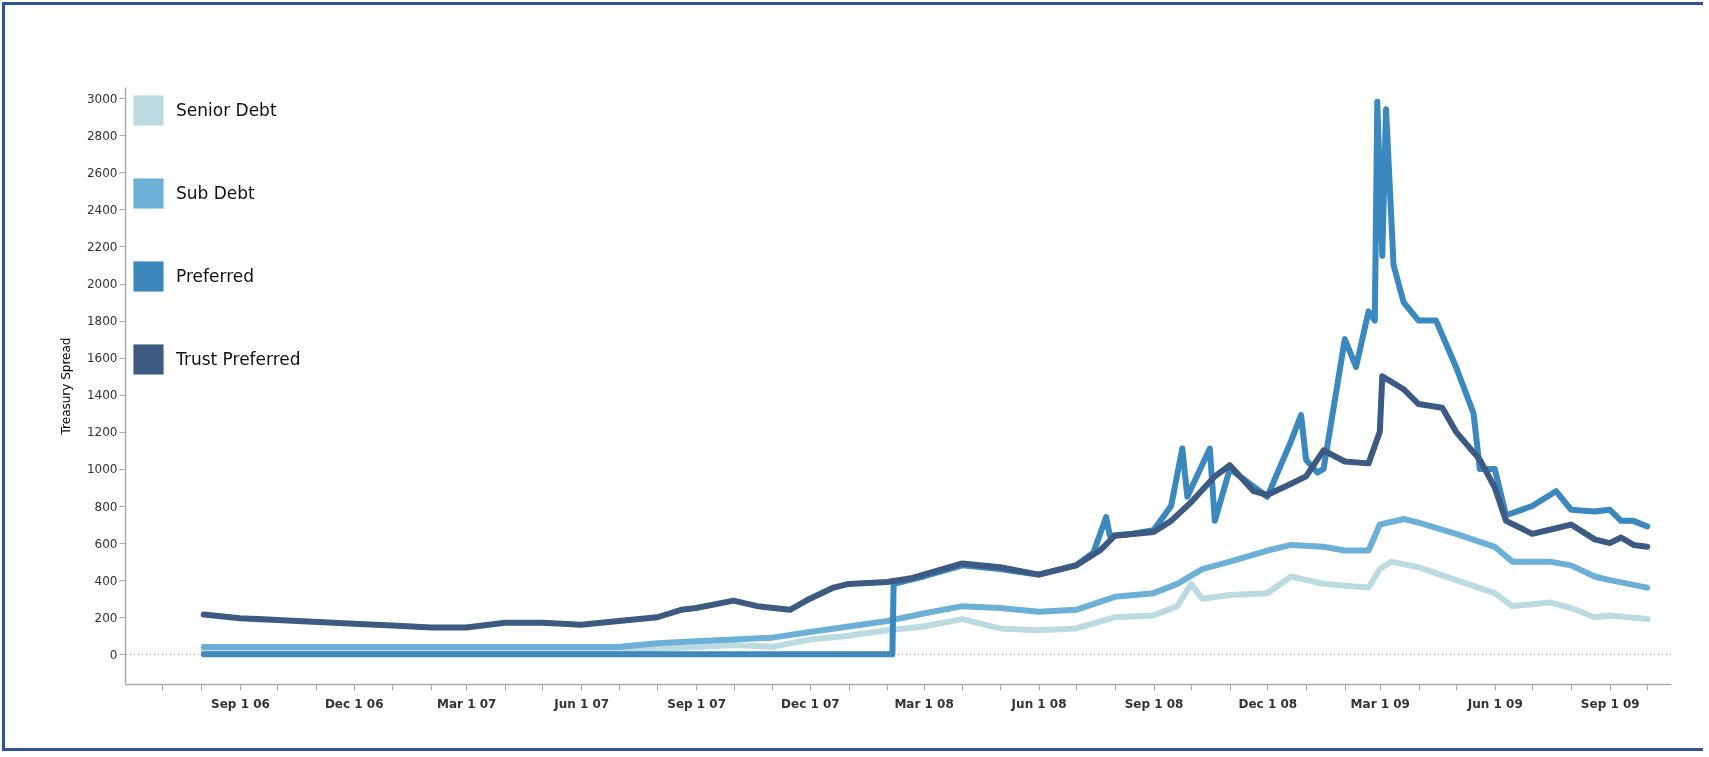 The width and height of the screenshot is (1709, 757). I want to click on x-tick-label: Sep 1 06, so click(240, 703).